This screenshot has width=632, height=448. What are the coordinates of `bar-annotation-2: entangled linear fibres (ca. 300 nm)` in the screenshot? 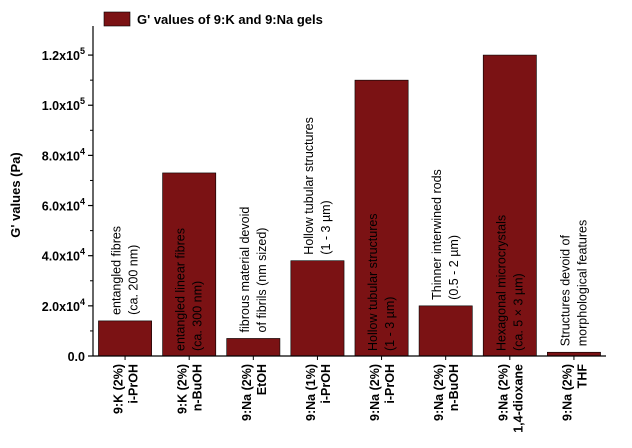 It's located at (189, 289).